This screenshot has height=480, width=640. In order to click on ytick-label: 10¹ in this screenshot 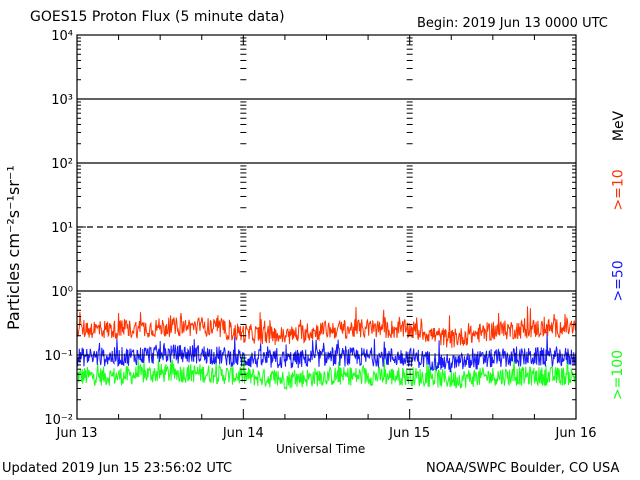, I will do `click(62, 228)`.